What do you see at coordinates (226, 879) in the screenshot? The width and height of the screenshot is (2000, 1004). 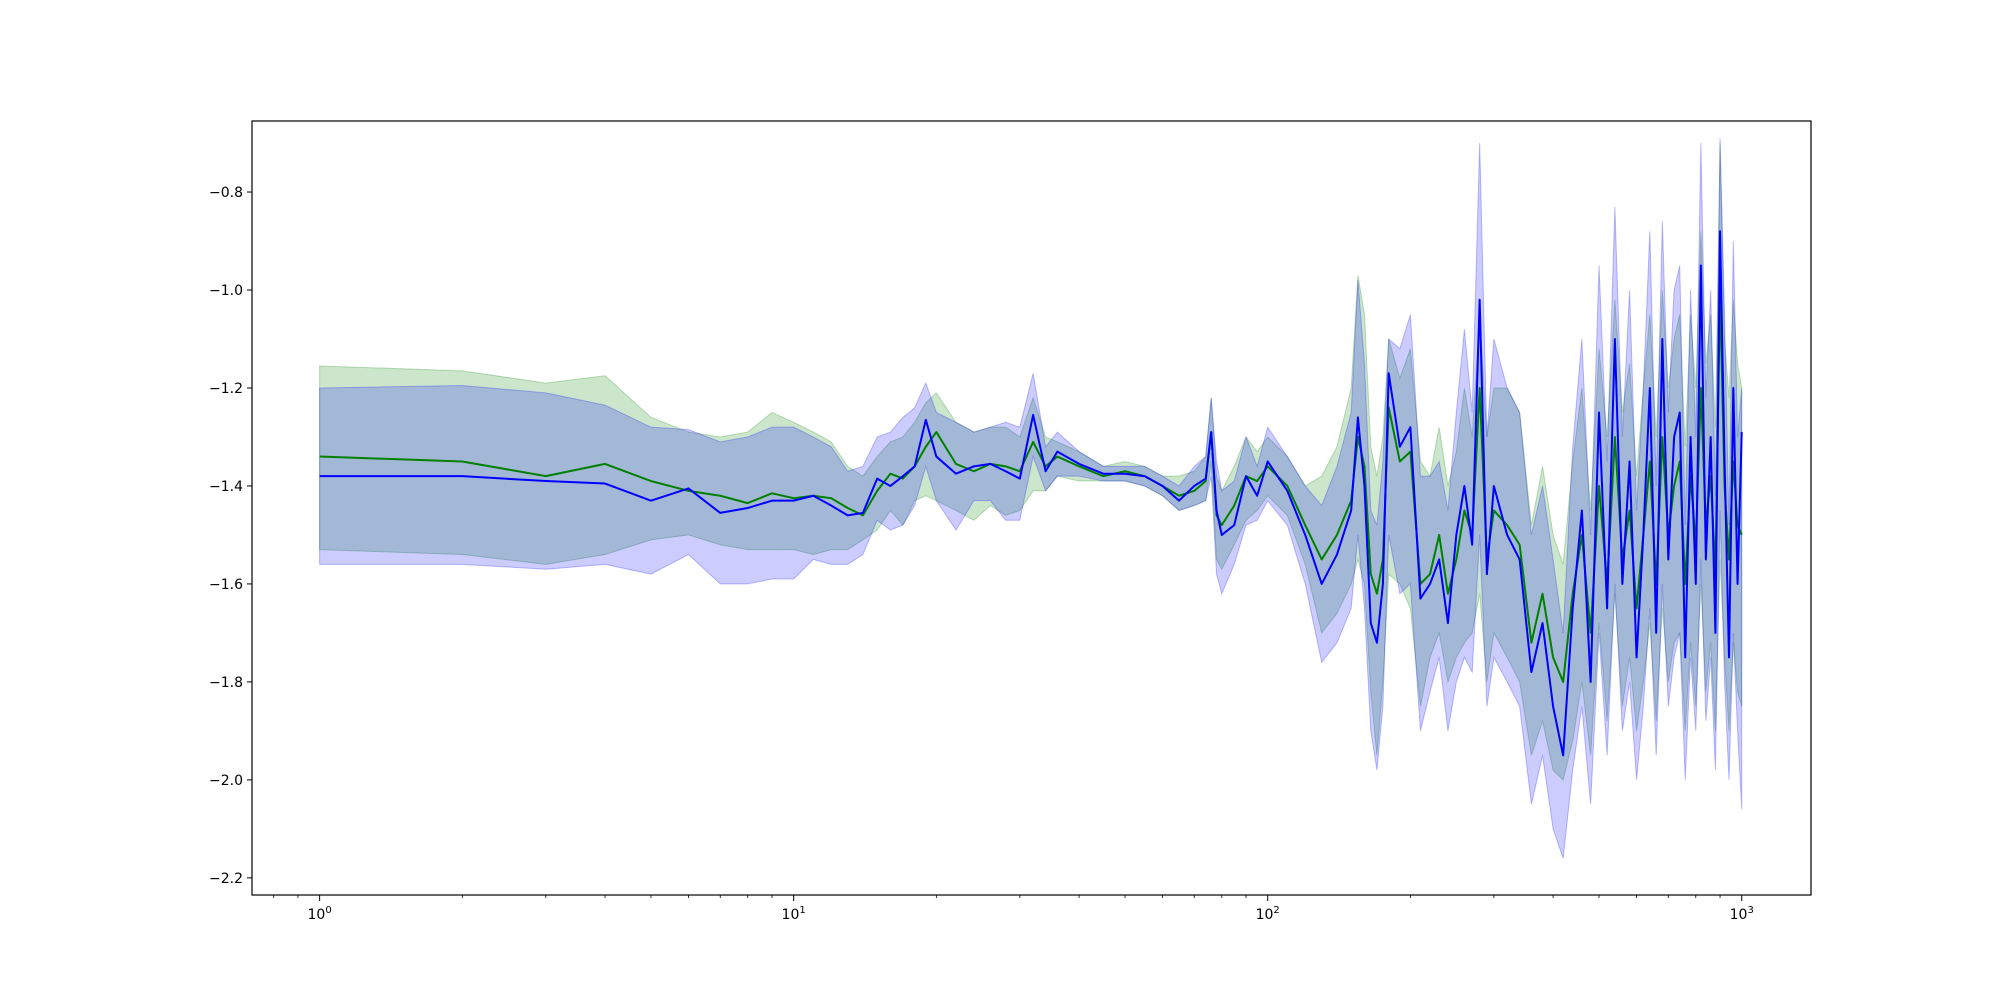 I see `y-tick-label: −2.2` at bounding box center [226, 879].